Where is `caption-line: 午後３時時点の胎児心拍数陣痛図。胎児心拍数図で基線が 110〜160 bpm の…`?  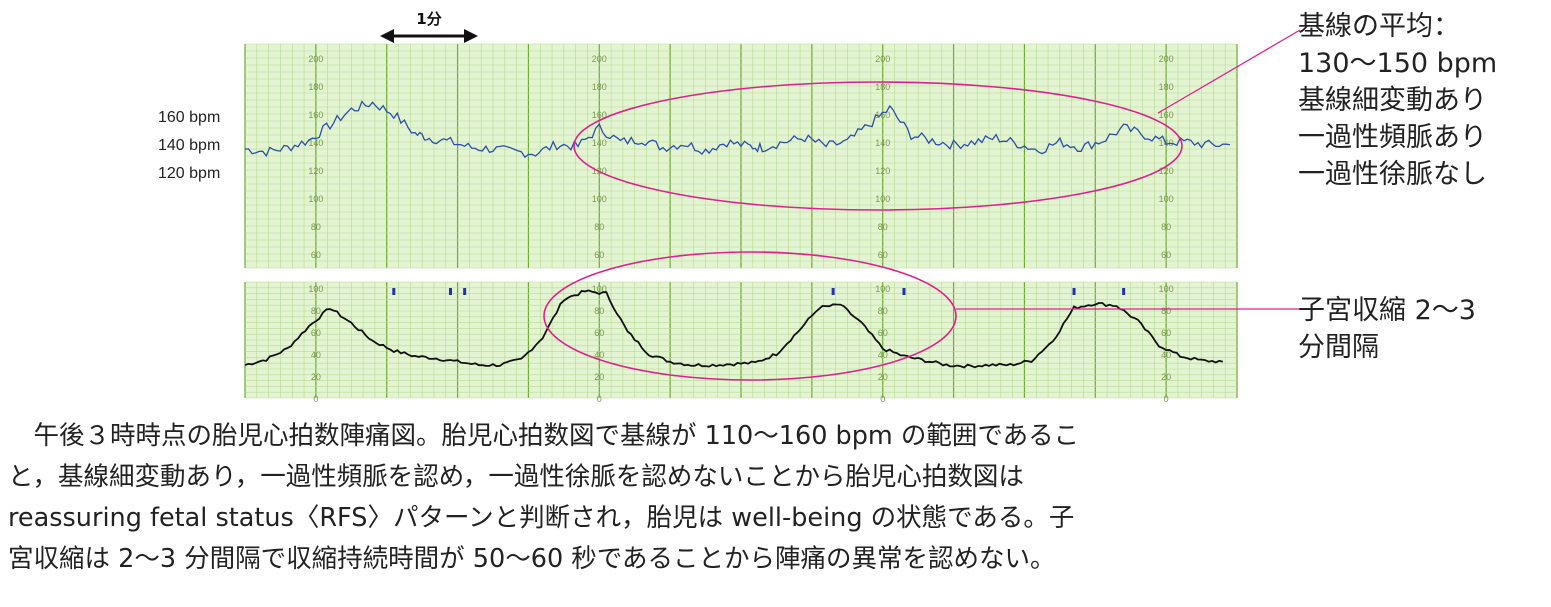
caption-line: 午後３時時点の胎児心拍数陣痛図。胎児心拍数図で基線が 110〜160 bpm の… is located at coordinates (544, 436).